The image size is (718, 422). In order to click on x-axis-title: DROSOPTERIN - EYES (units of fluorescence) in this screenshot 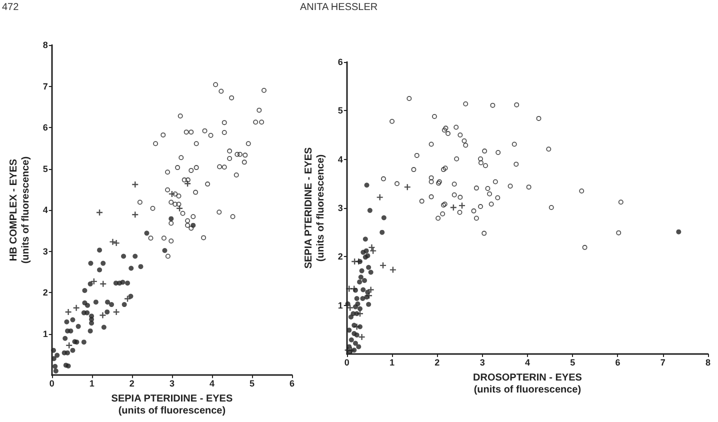, I will do `click(527, 384)`.